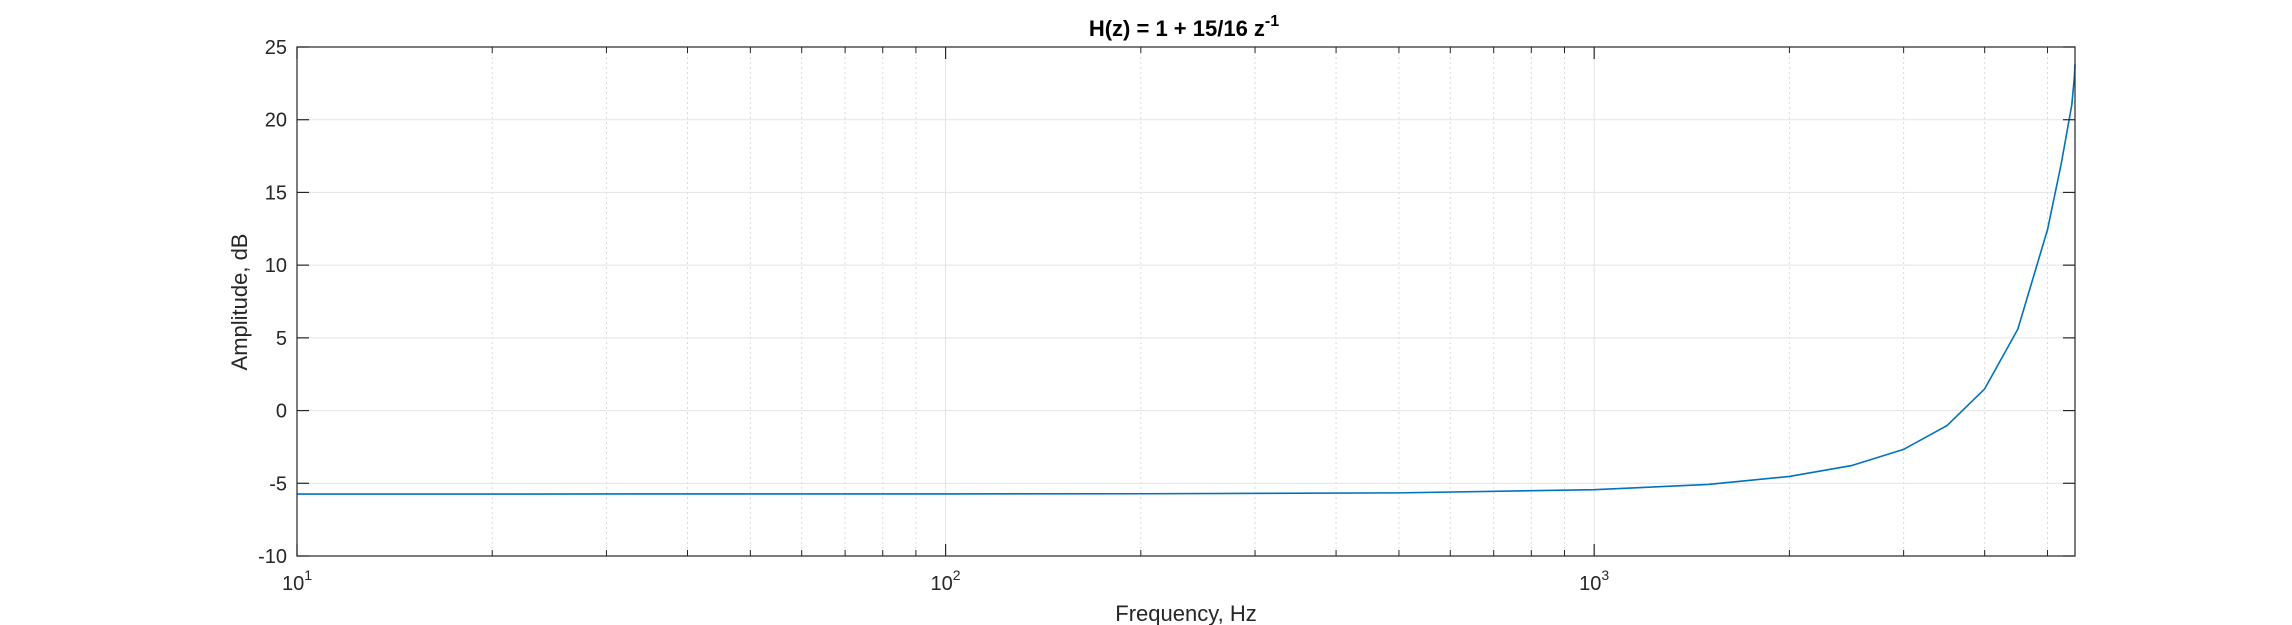 Image resolution: width=2292 pixels, height=625 pixels. Describe the element at coordinates (957, 575) in the screenshot. I see `x-tick-exponent: 2` at that location.